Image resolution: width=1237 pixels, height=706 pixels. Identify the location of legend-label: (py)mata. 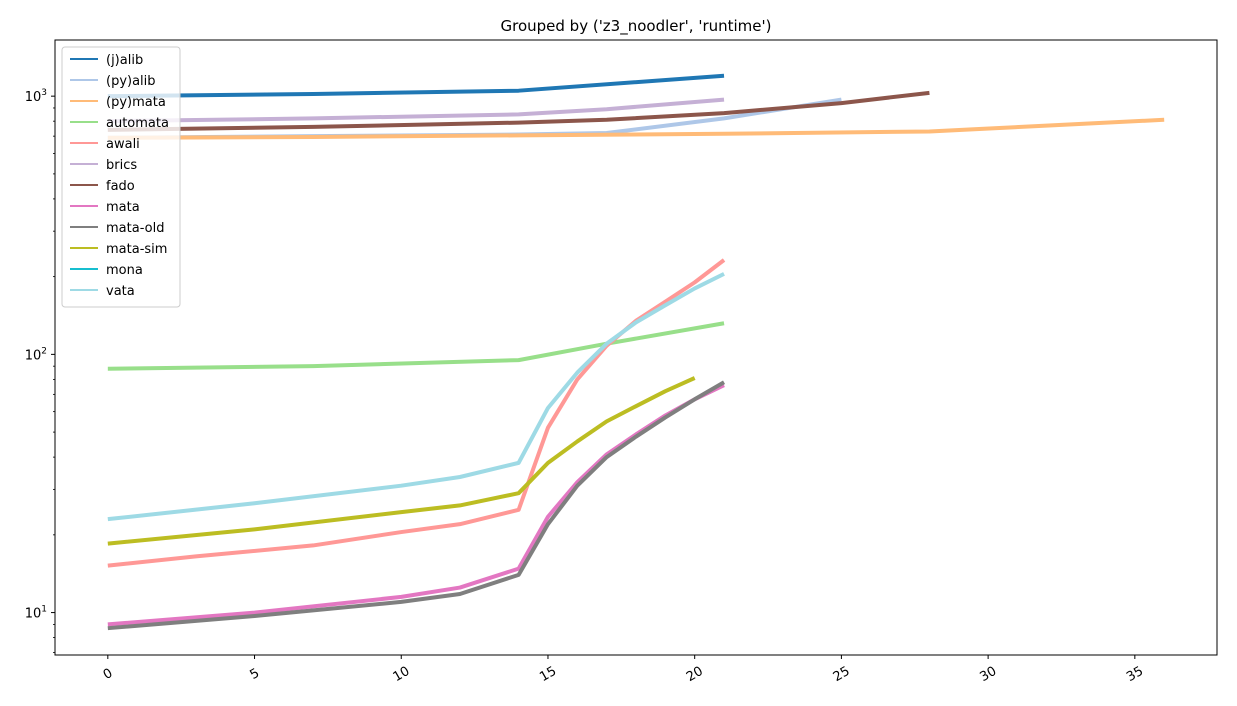
(136, 102).